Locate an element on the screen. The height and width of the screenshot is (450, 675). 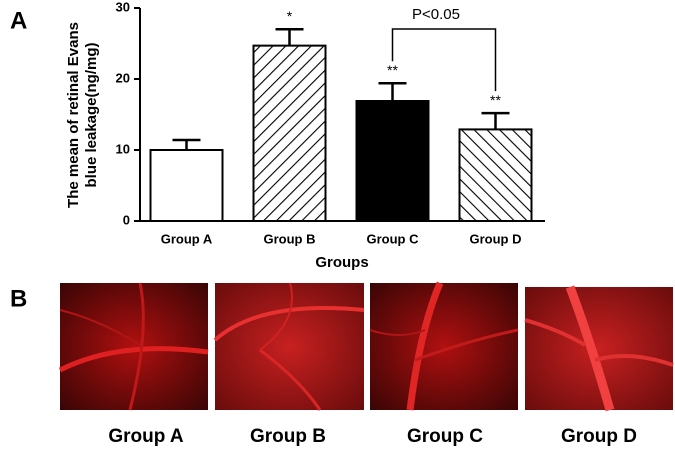
y-tick-label: 20 is located at coordinates (123, 77).